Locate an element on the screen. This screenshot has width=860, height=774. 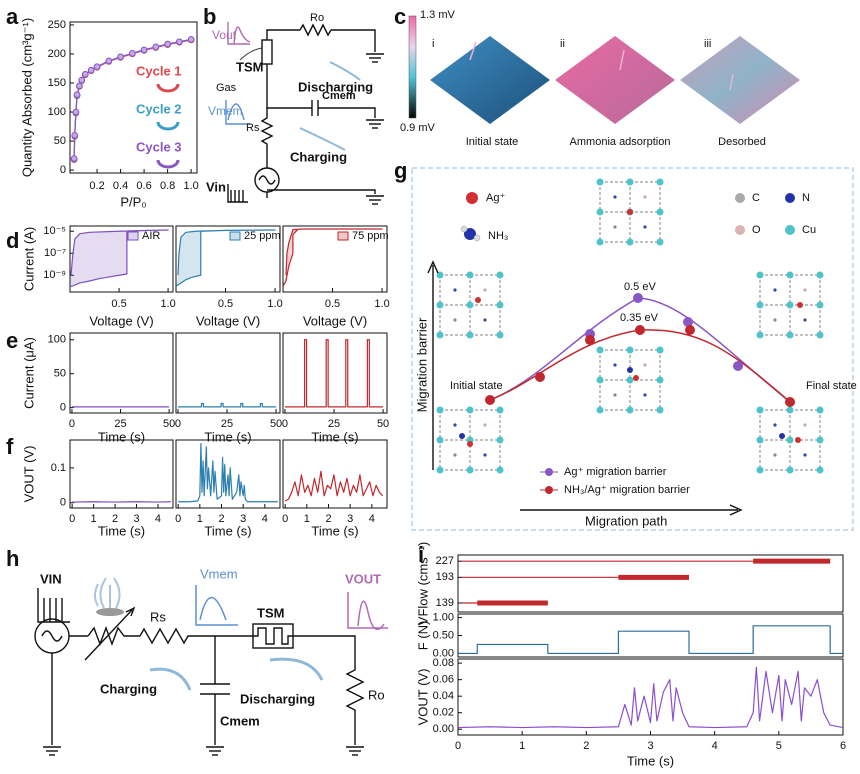
species: NH₃ is located at coordinates (498, 236).